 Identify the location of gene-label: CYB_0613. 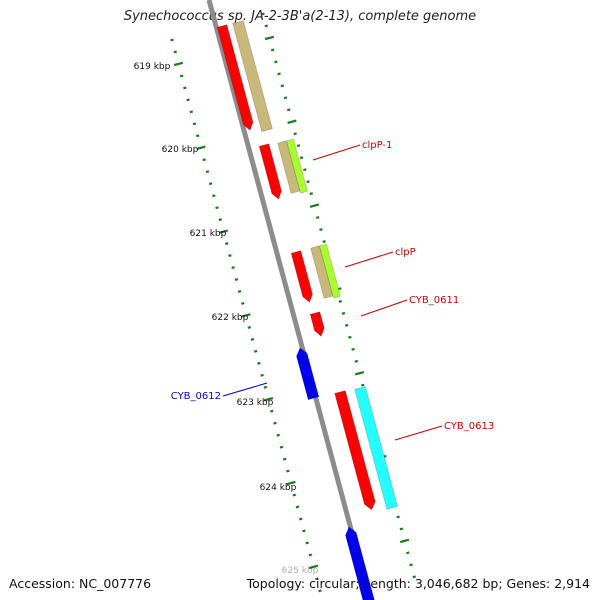
(469, 426).